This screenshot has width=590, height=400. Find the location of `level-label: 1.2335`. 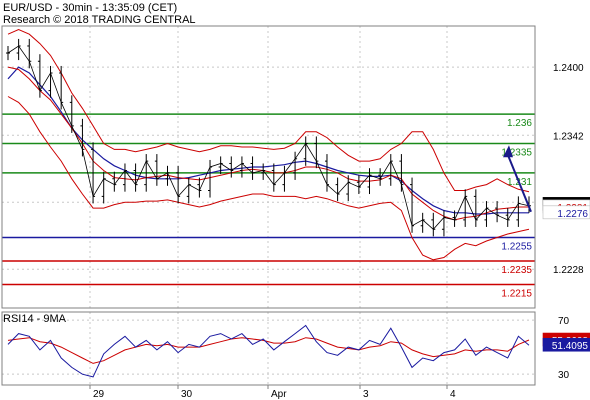

level-label: 1.2335 is located at coordinates (516, 153).